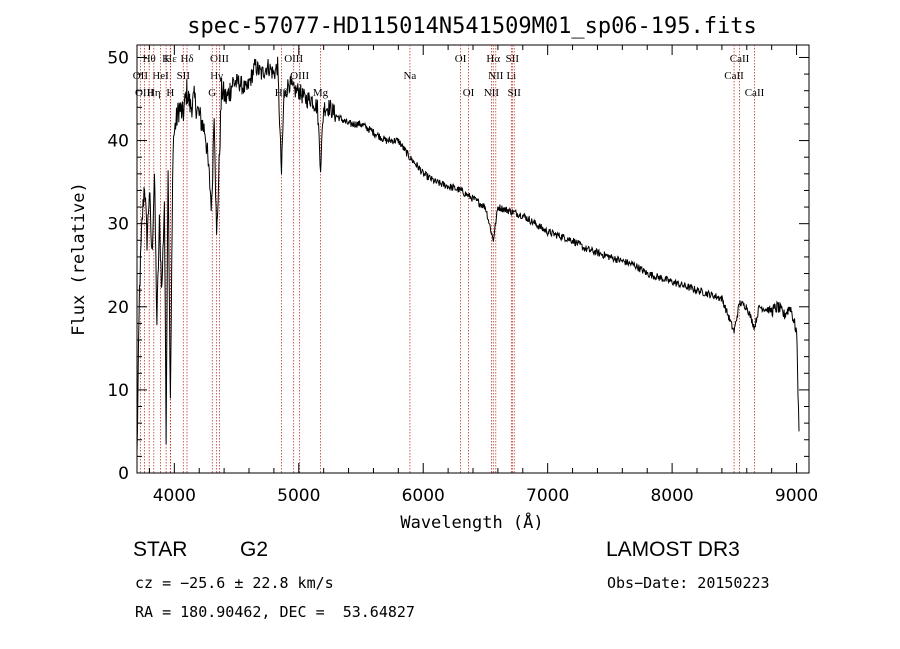 The height and width of the screenshot is (649, 900). I want to click on y-tick-label: 40, so click(118, 142).